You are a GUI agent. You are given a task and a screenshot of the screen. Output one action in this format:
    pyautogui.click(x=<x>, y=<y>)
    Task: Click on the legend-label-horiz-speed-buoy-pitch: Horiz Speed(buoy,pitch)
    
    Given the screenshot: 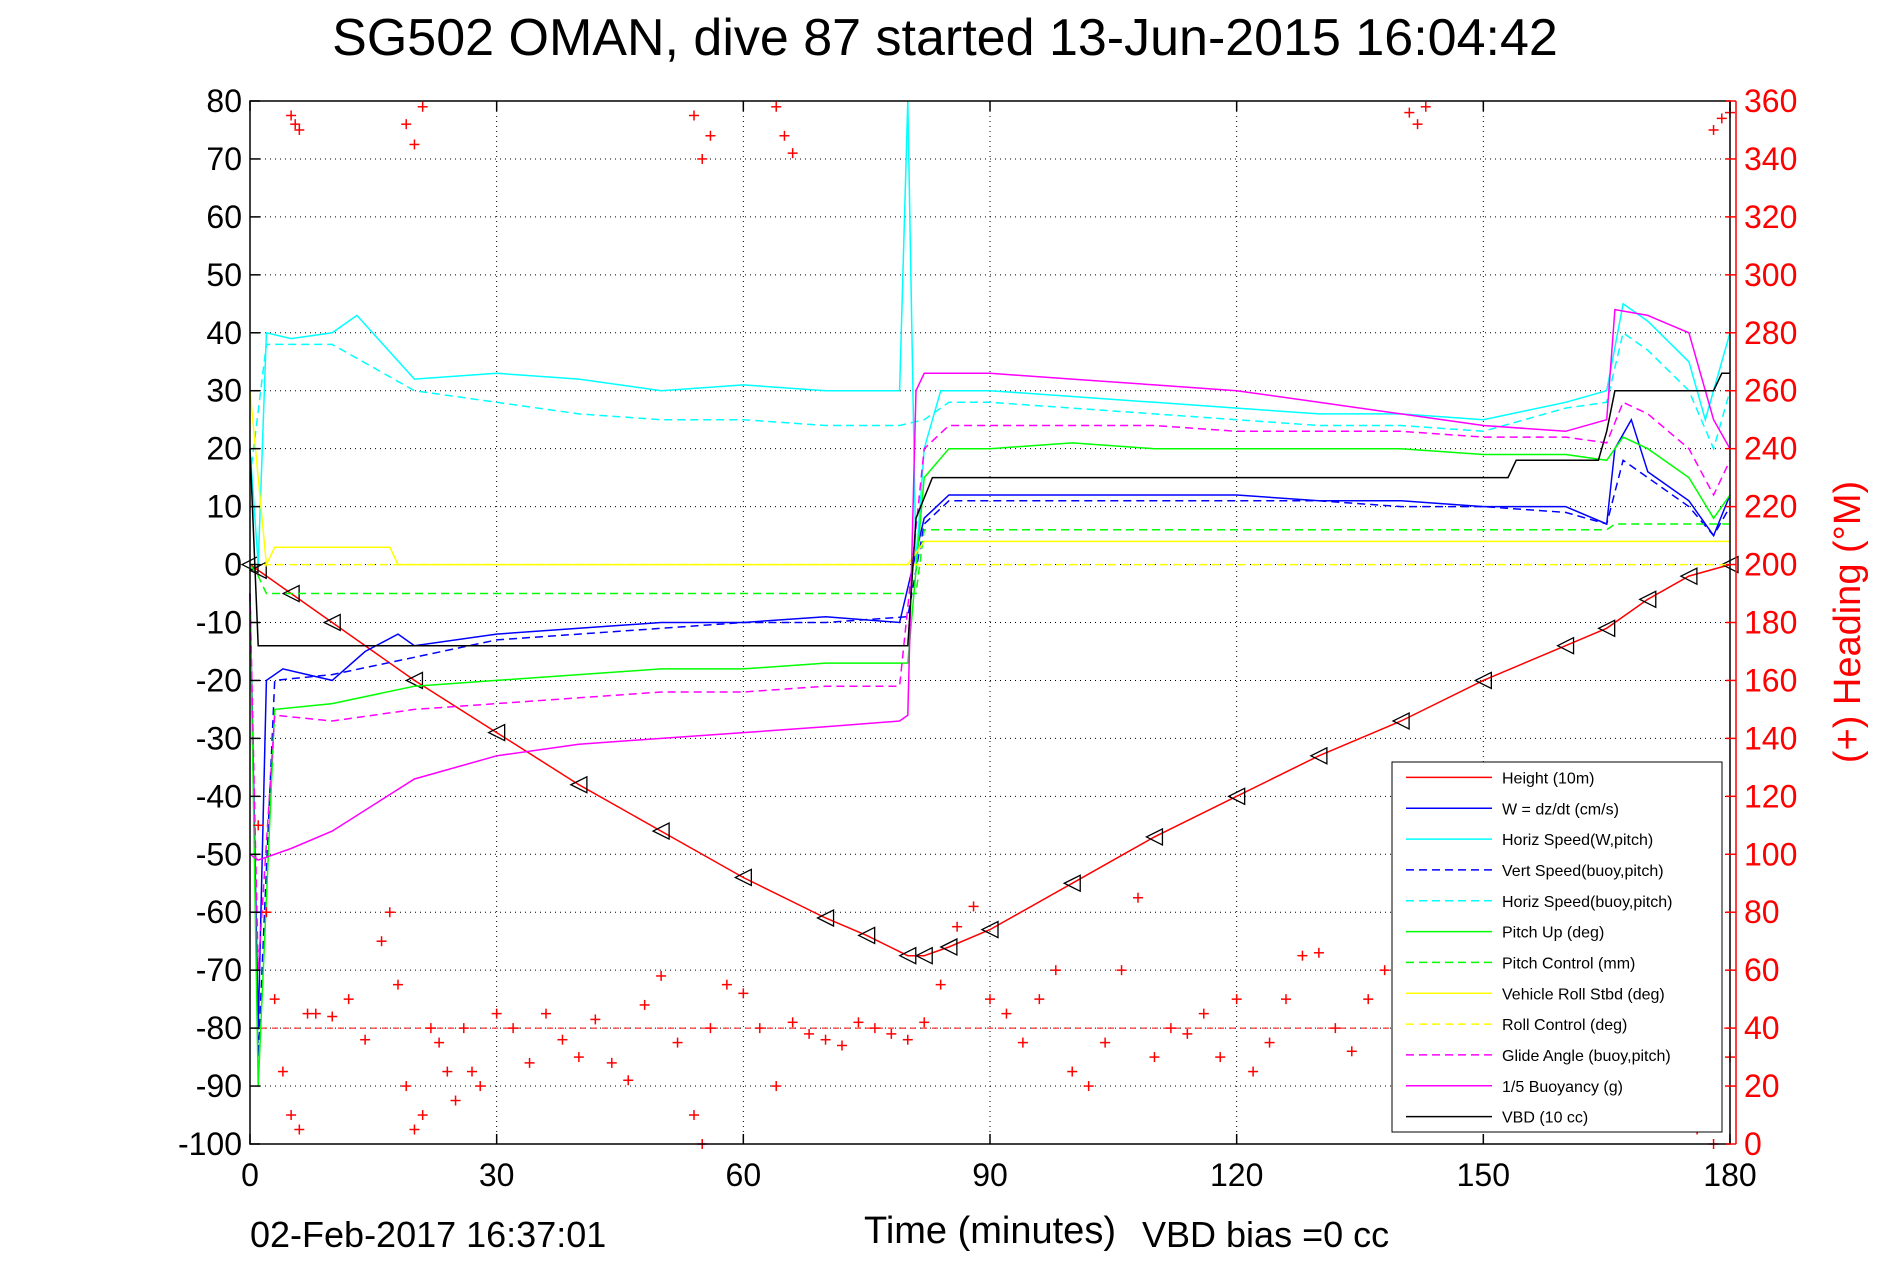 What is the action you would take?
    pyautogui.click(x=1587, y=902)
    